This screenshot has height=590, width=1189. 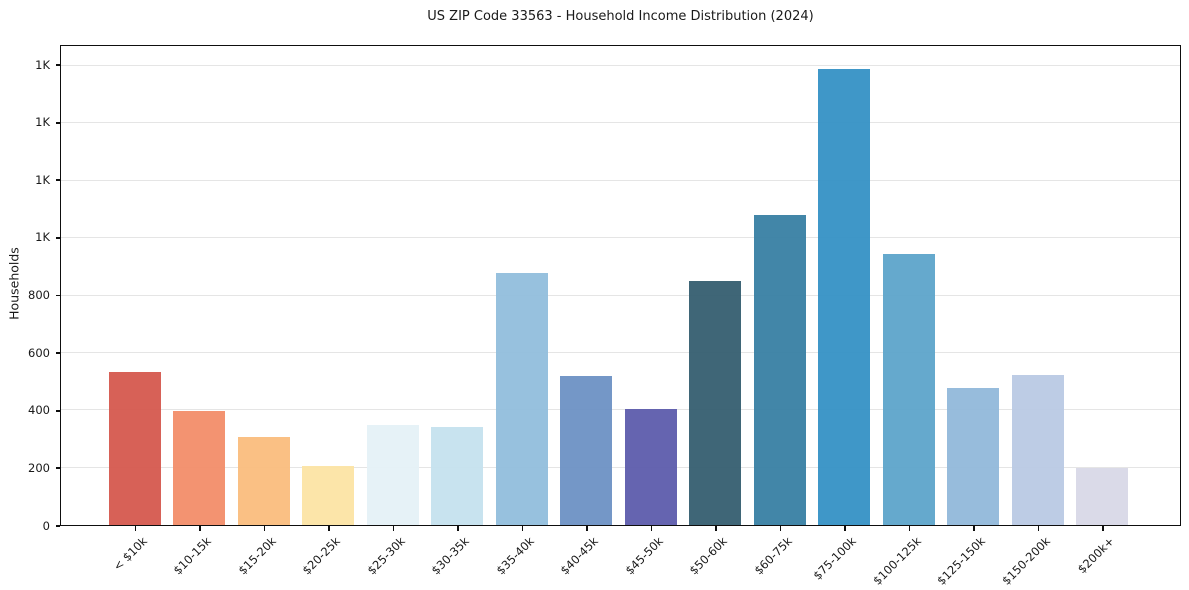 What do you see at coordinates (256, 556) in the screenshot?
I see `x-tick-label: $15-20k` at bounding box center [256, 556].